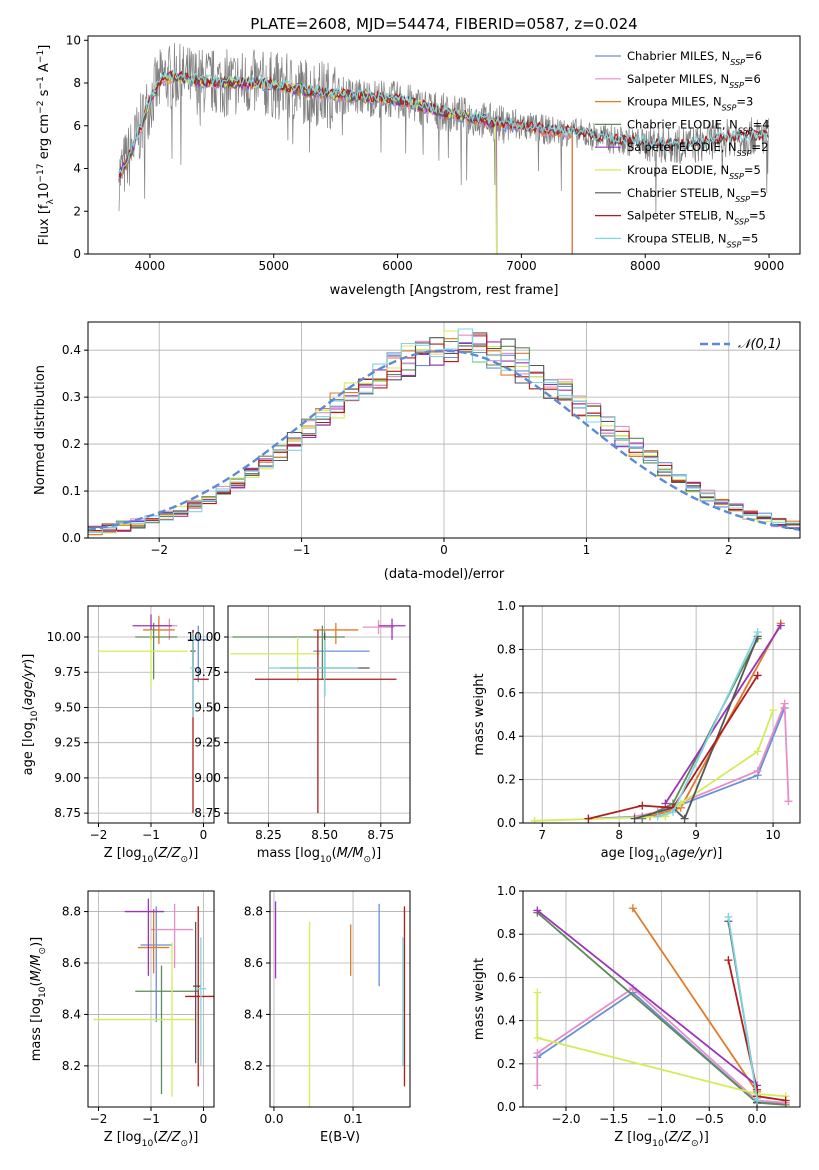  Describe the element at coordinates (521, 266) in the screenshot. I see `x-tick-label: 7000` at that location.